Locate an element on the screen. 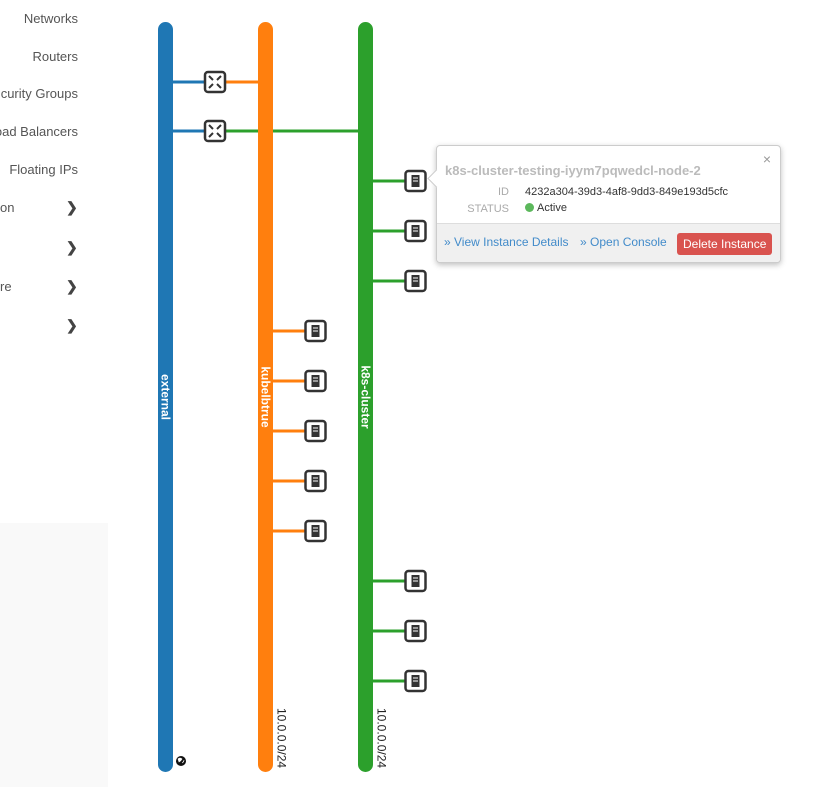 This screenshot has width=820, height=787. status-dot-icon is located at coordinates (529, 207).